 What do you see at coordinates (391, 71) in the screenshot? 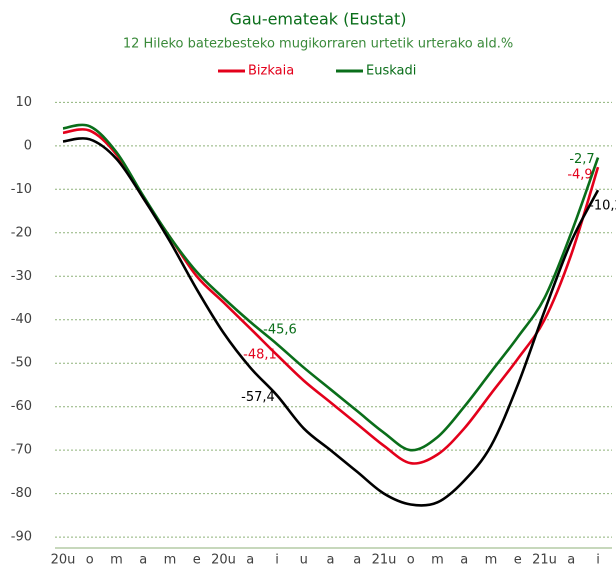
I see `legend-label: Euskadi` at bounding box center [391, 71].